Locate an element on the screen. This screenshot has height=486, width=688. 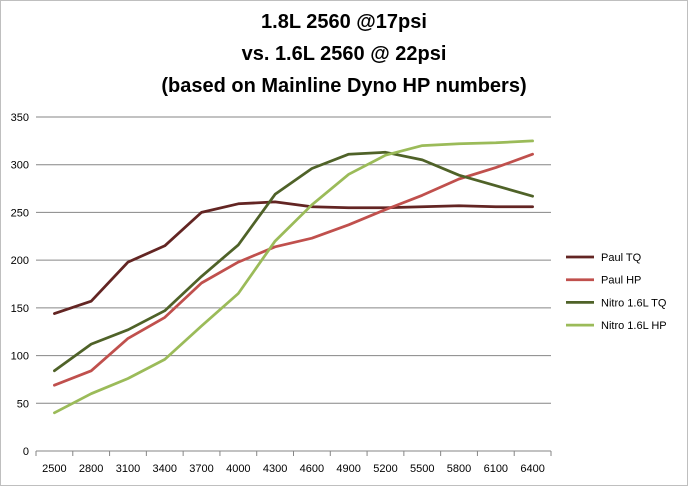
x-tick-label: 3100 is located at coordinates (128, 469).